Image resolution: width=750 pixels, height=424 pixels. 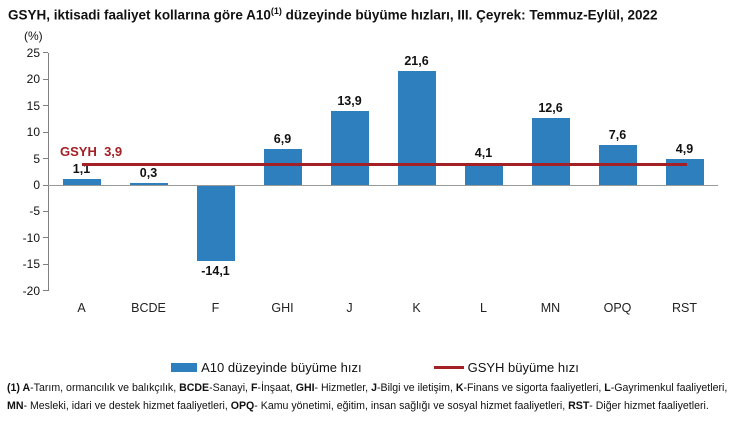 I want to click on footnote-segment: OPQ, so click(x=242, y=406).